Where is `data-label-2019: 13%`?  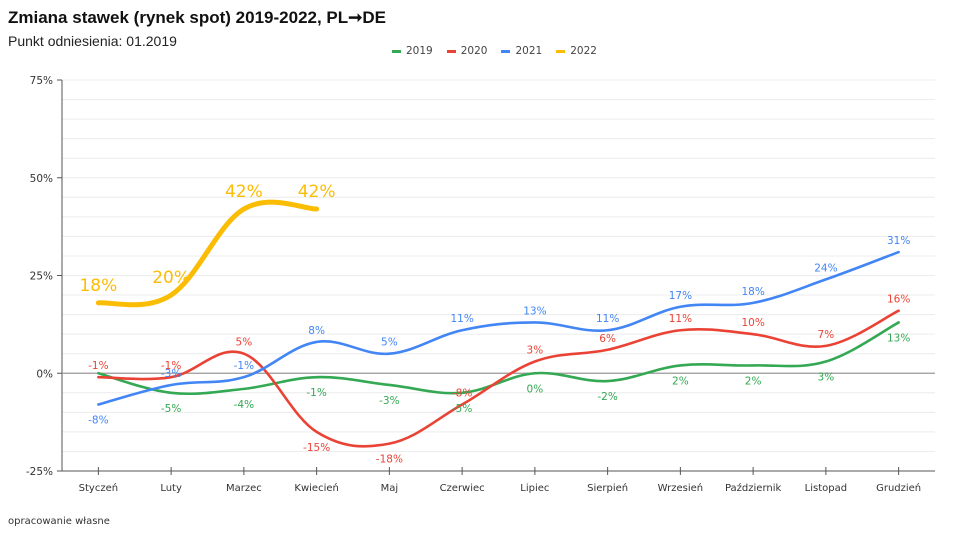
data-label-2019: 13% is located at coordinates (898, 338).